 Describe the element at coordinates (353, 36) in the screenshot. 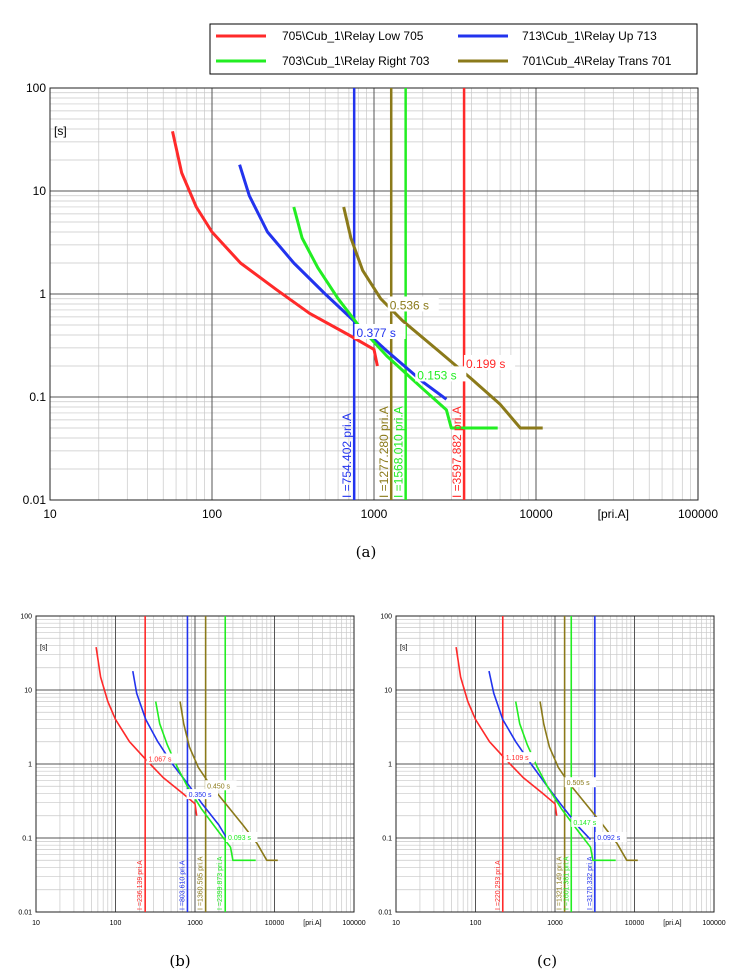

I see `legend-label: 705\Cub_1\Relay Low 705` at that location.